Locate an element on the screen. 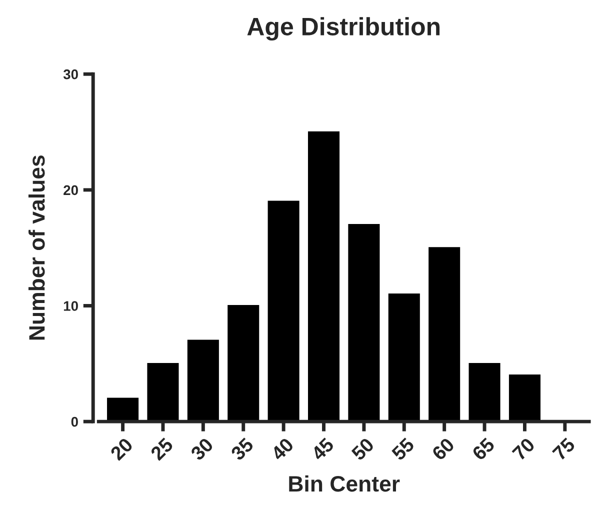  y-tick-label: 0 is located at coordinates (74, 421).